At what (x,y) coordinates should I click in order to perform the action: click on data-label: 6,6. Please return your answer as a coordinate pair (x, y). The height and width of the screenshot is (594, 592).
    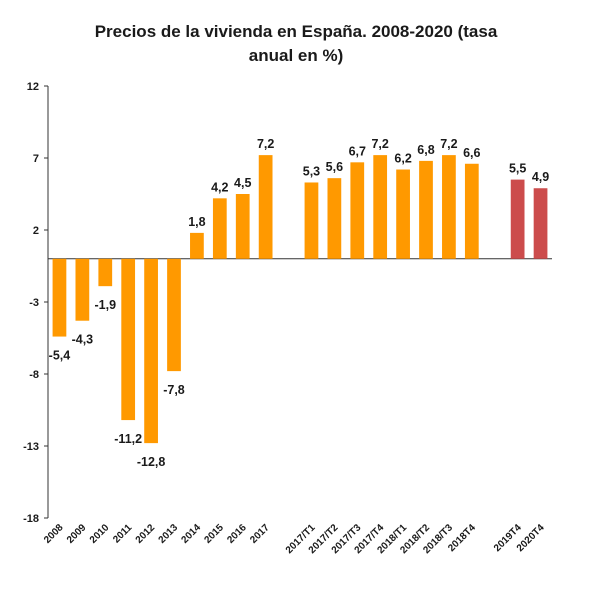
    Looking at the image, I should click on (471, 153).